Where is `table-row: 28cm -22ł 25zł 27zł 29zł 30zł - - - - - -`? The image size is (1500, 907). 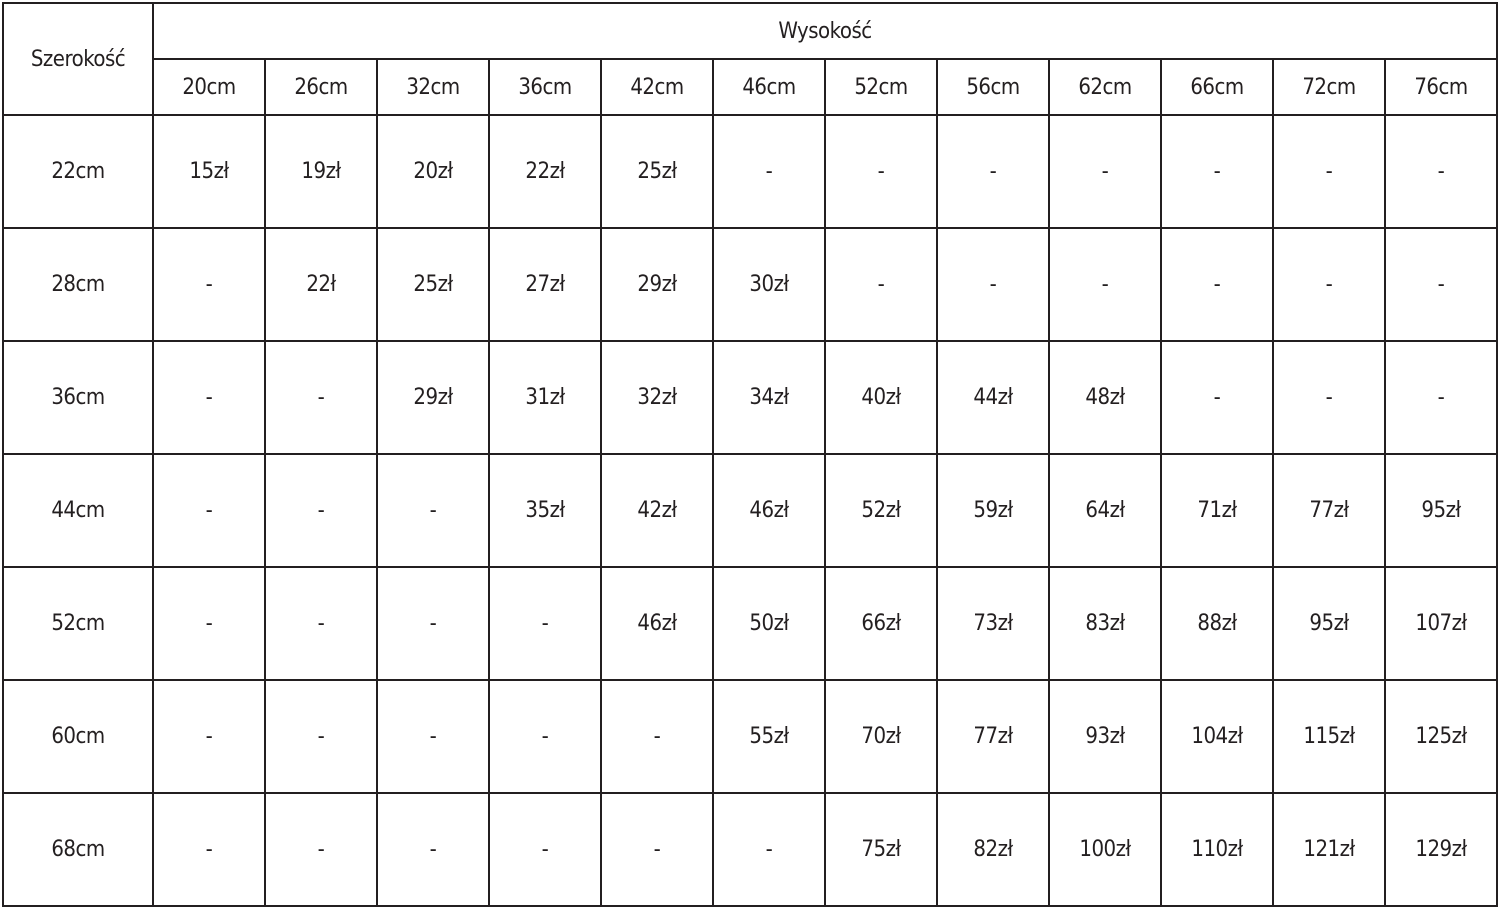
table-row: 28cm -22ł 25zł 27zł 29zł 30zł - - - - - - is located at coordinates (750, 284).